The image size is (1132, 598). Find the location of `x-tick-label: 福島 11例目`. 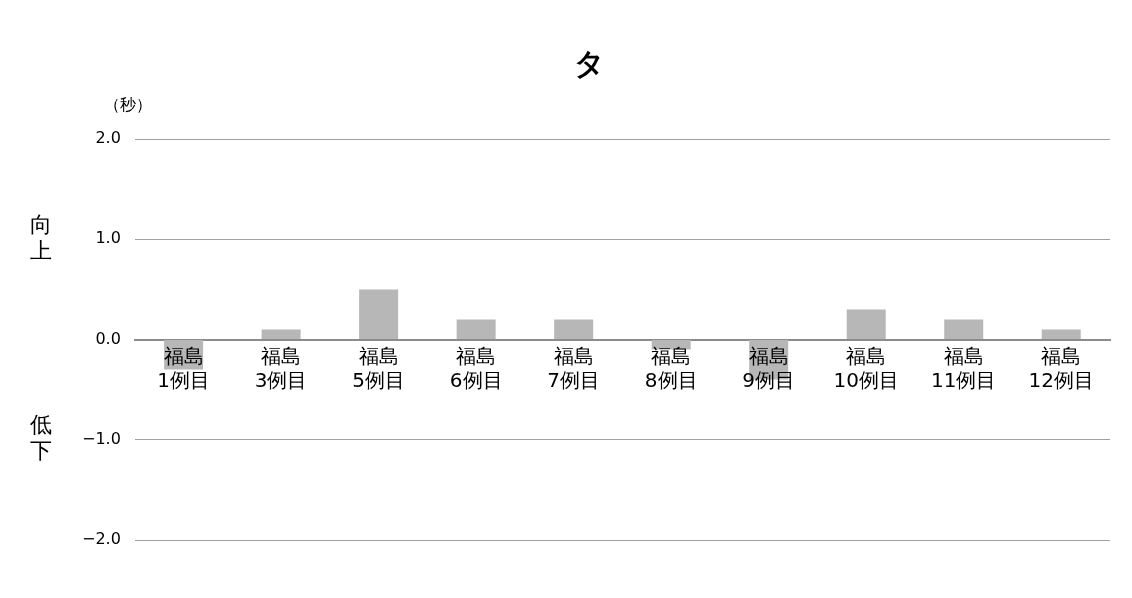

x-tick-label: 福島 11例目 is located at coordinates (964, 367).